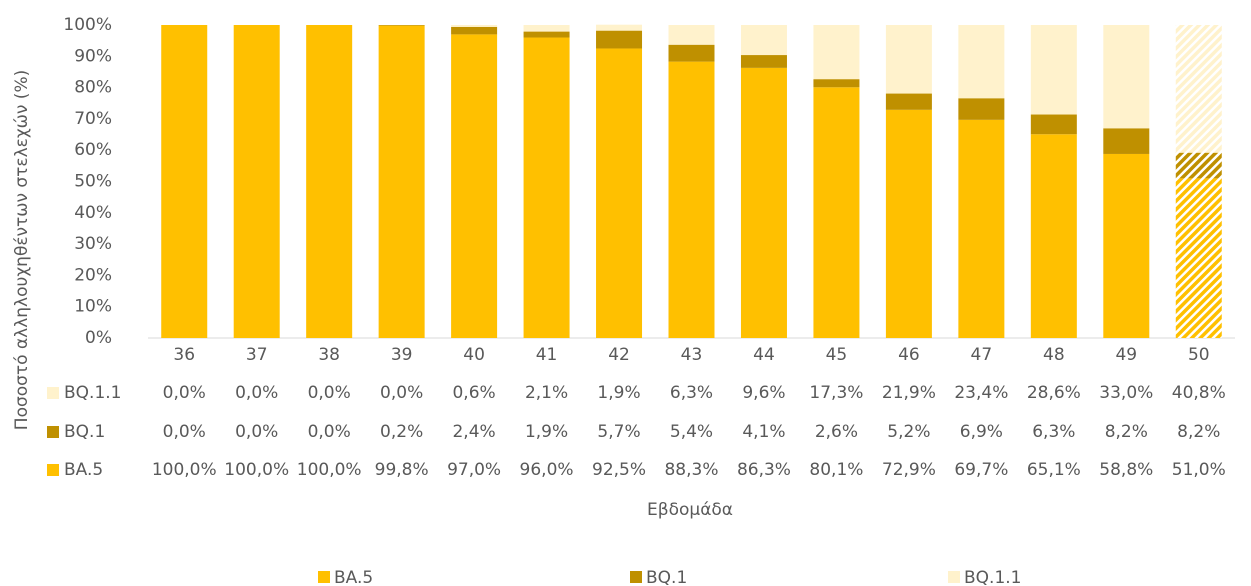 The width and height of the screenshot is (1251, 586). Describe the element at coordinates (329, 355) in the screenshot. I see `x-tick-label: 38` at that location.